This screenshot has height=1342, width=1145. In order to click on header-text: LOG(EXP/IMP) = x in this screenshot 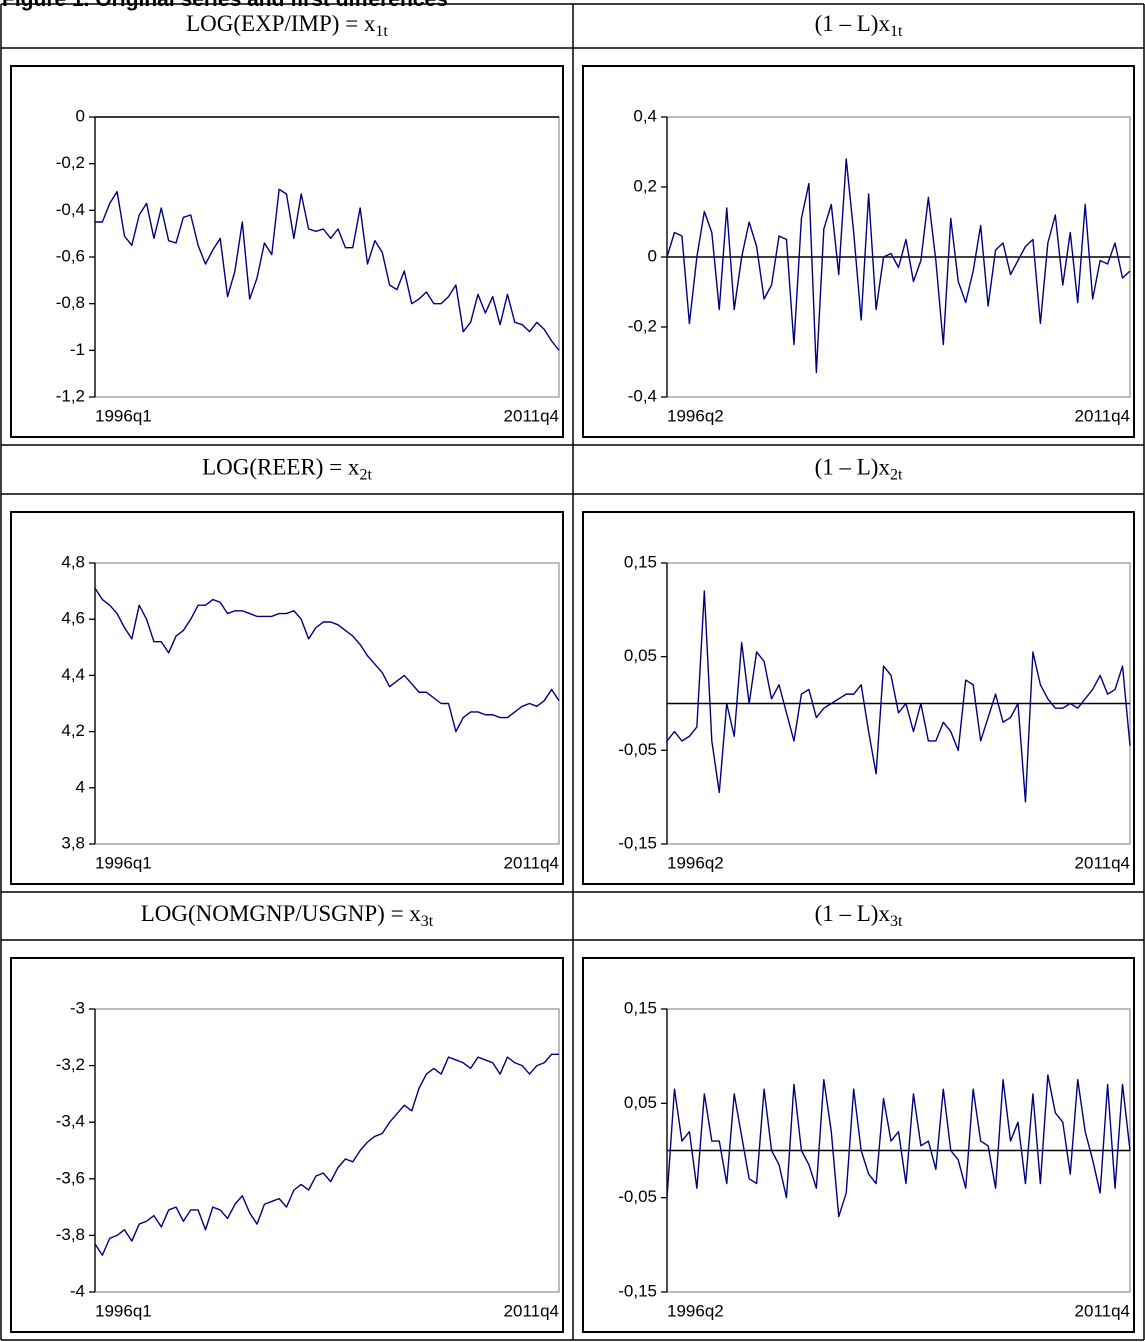, I will do `click(281, 23)`.